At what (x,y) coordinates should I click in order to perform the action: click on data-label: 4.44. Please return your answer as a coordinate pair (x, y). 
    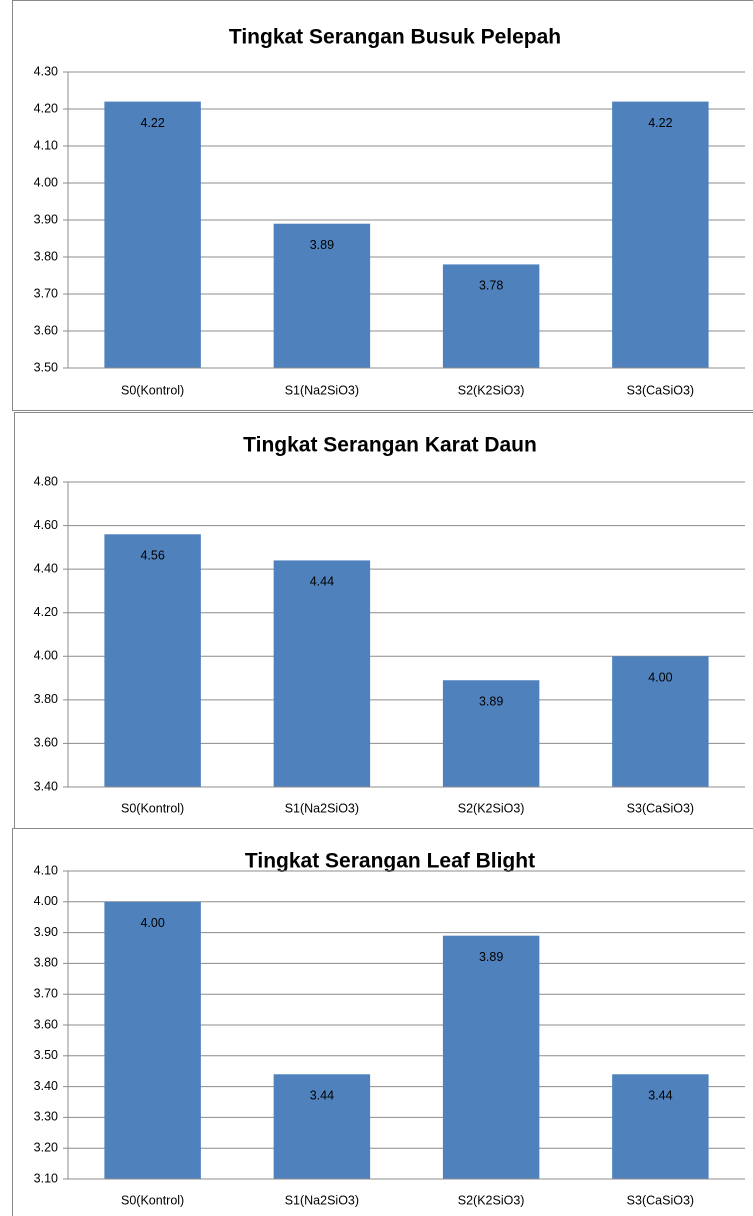
    Looking at the image, I should click on (322, 582).